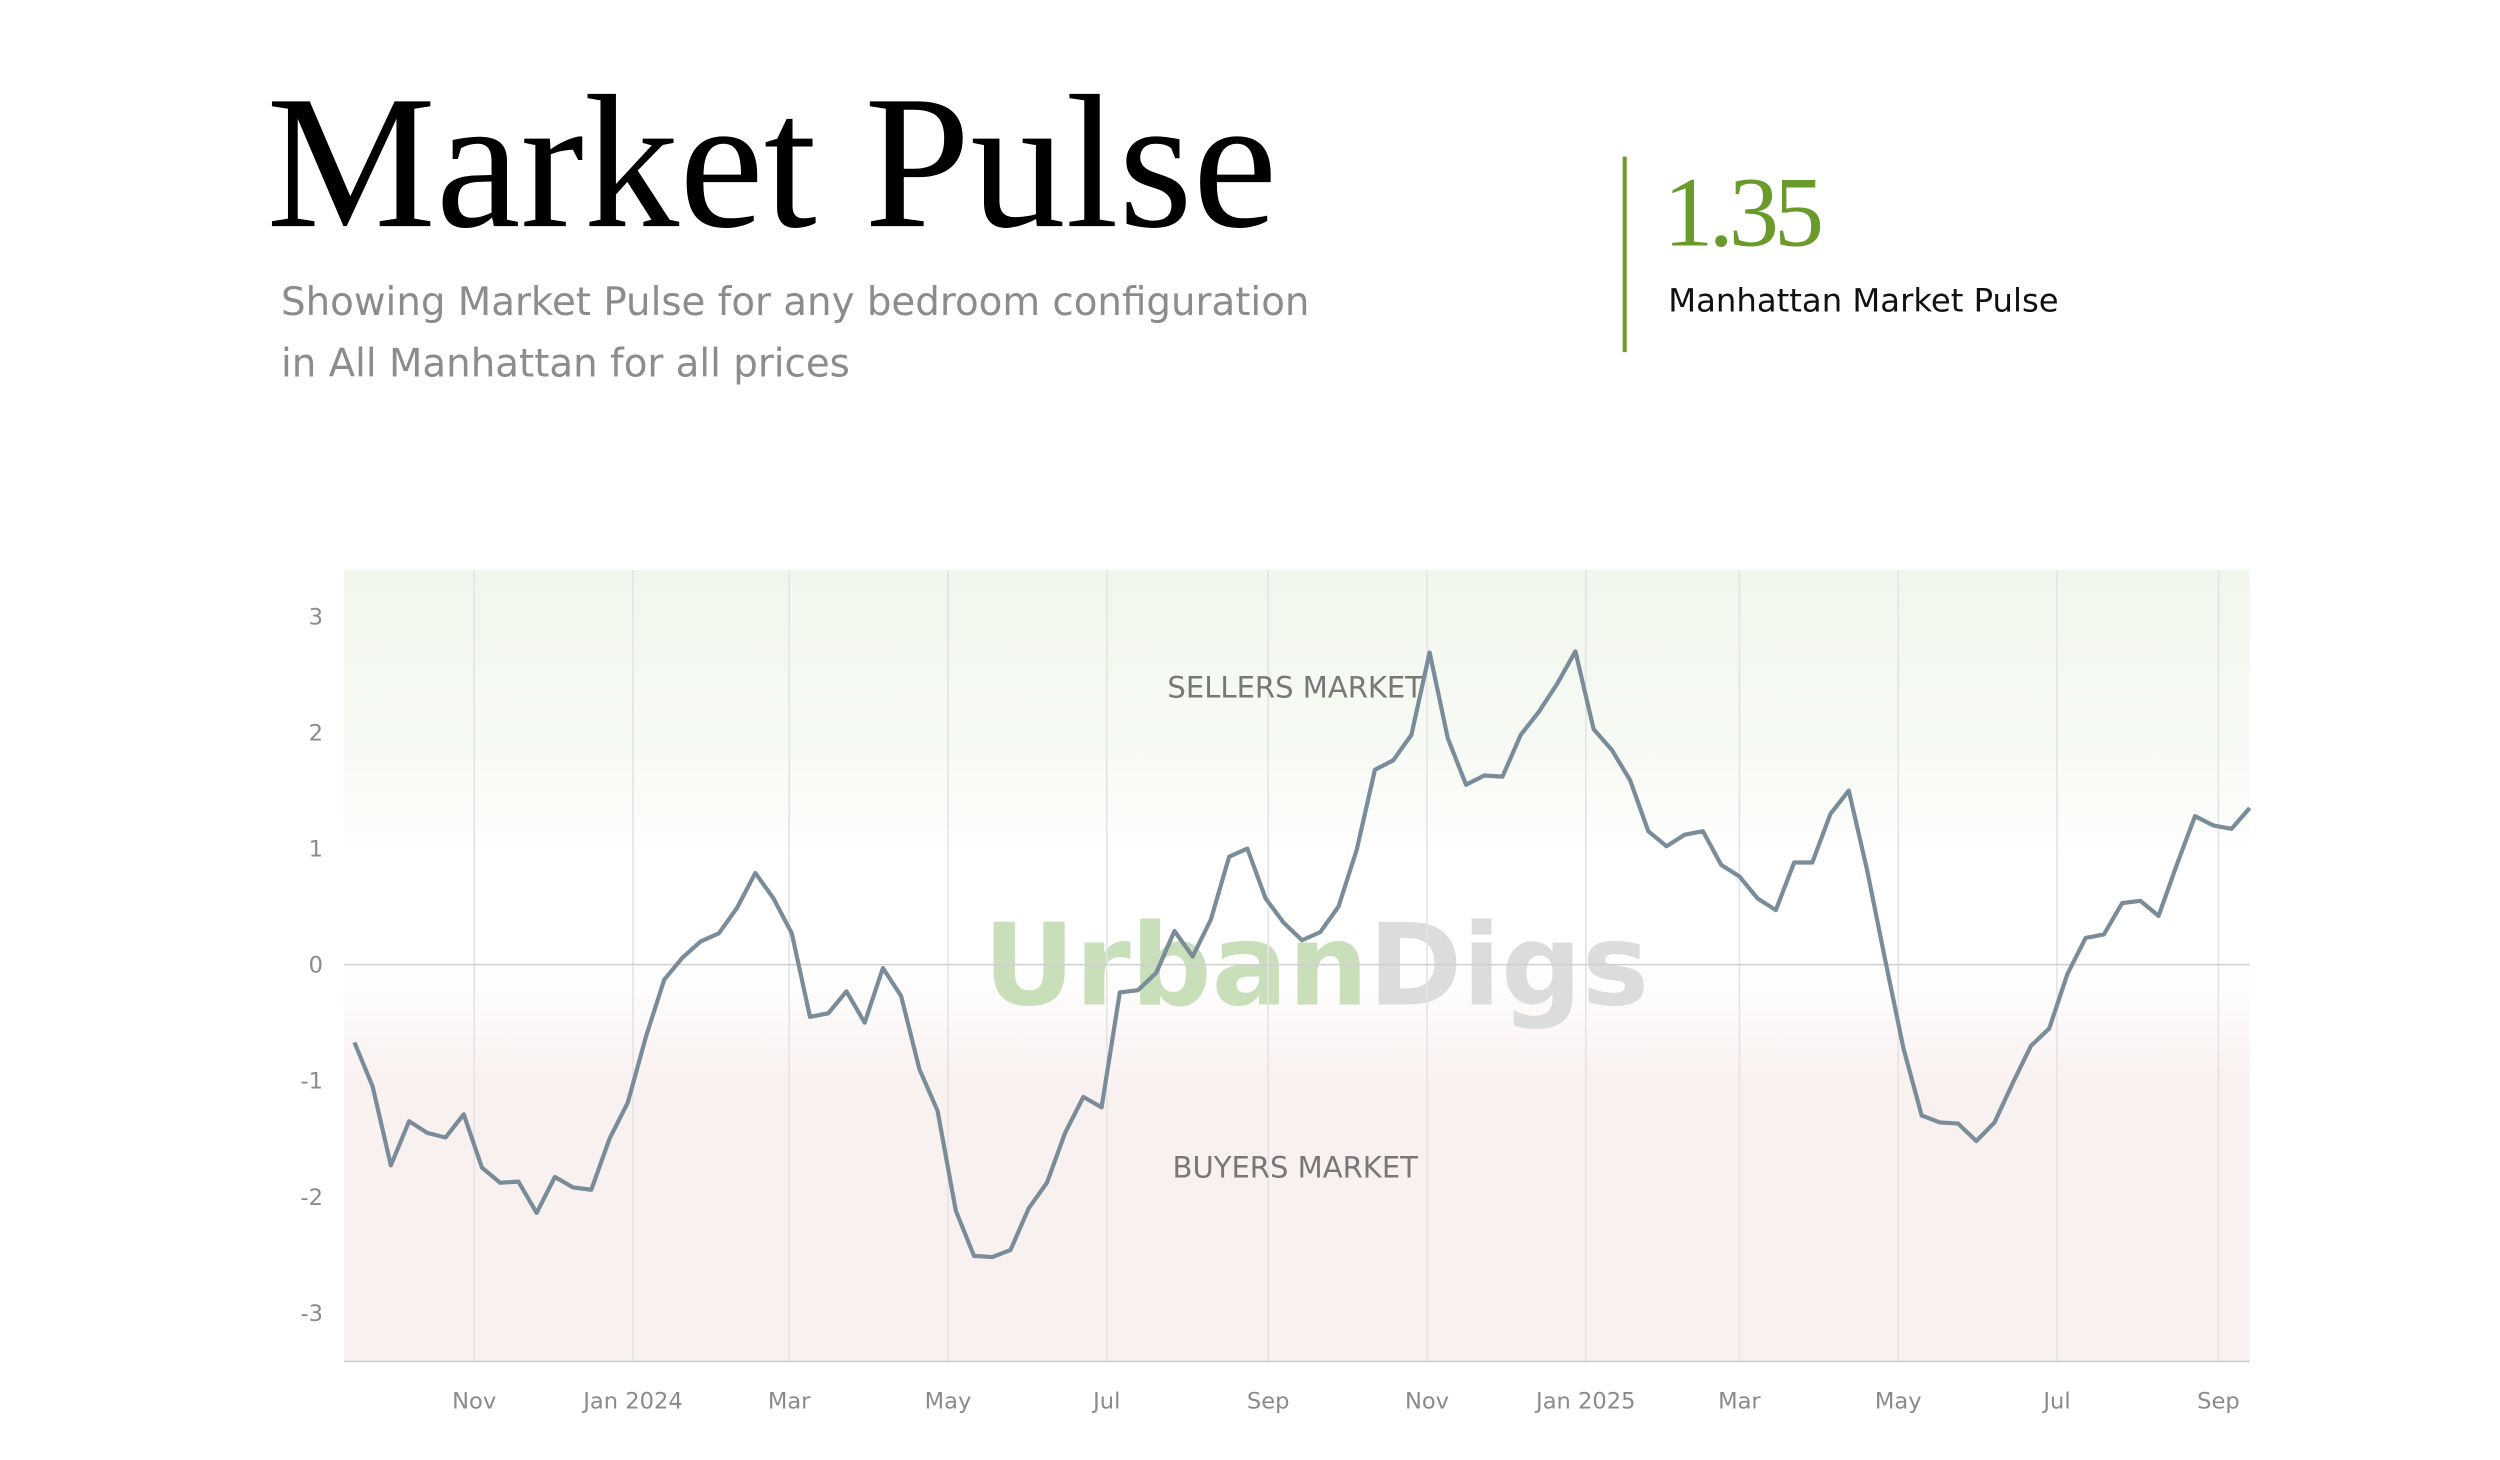 The height and width of the screenshot is (1460, 2500). I want to click on watermark-part: Digs, so click(1508, 966).